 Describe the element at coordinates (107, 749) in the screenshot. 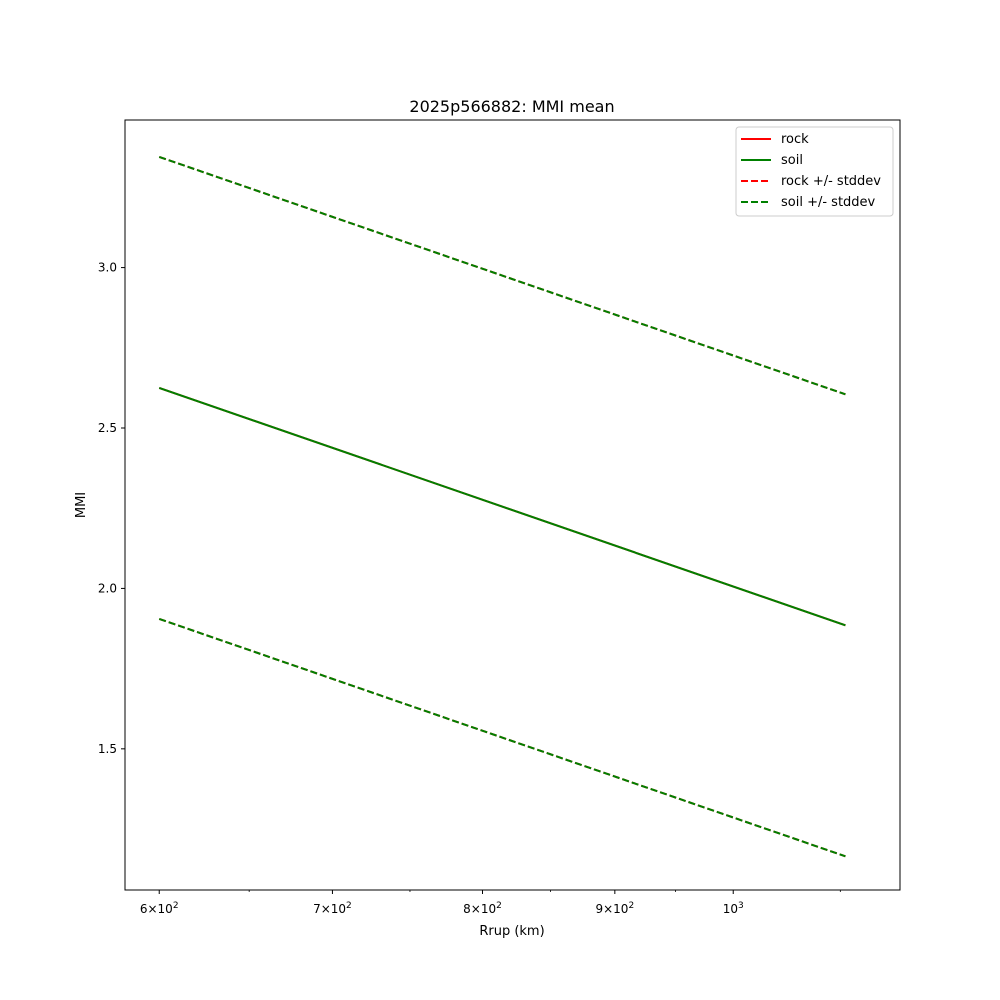

I see `y-tick-label: 1.5` at that location.